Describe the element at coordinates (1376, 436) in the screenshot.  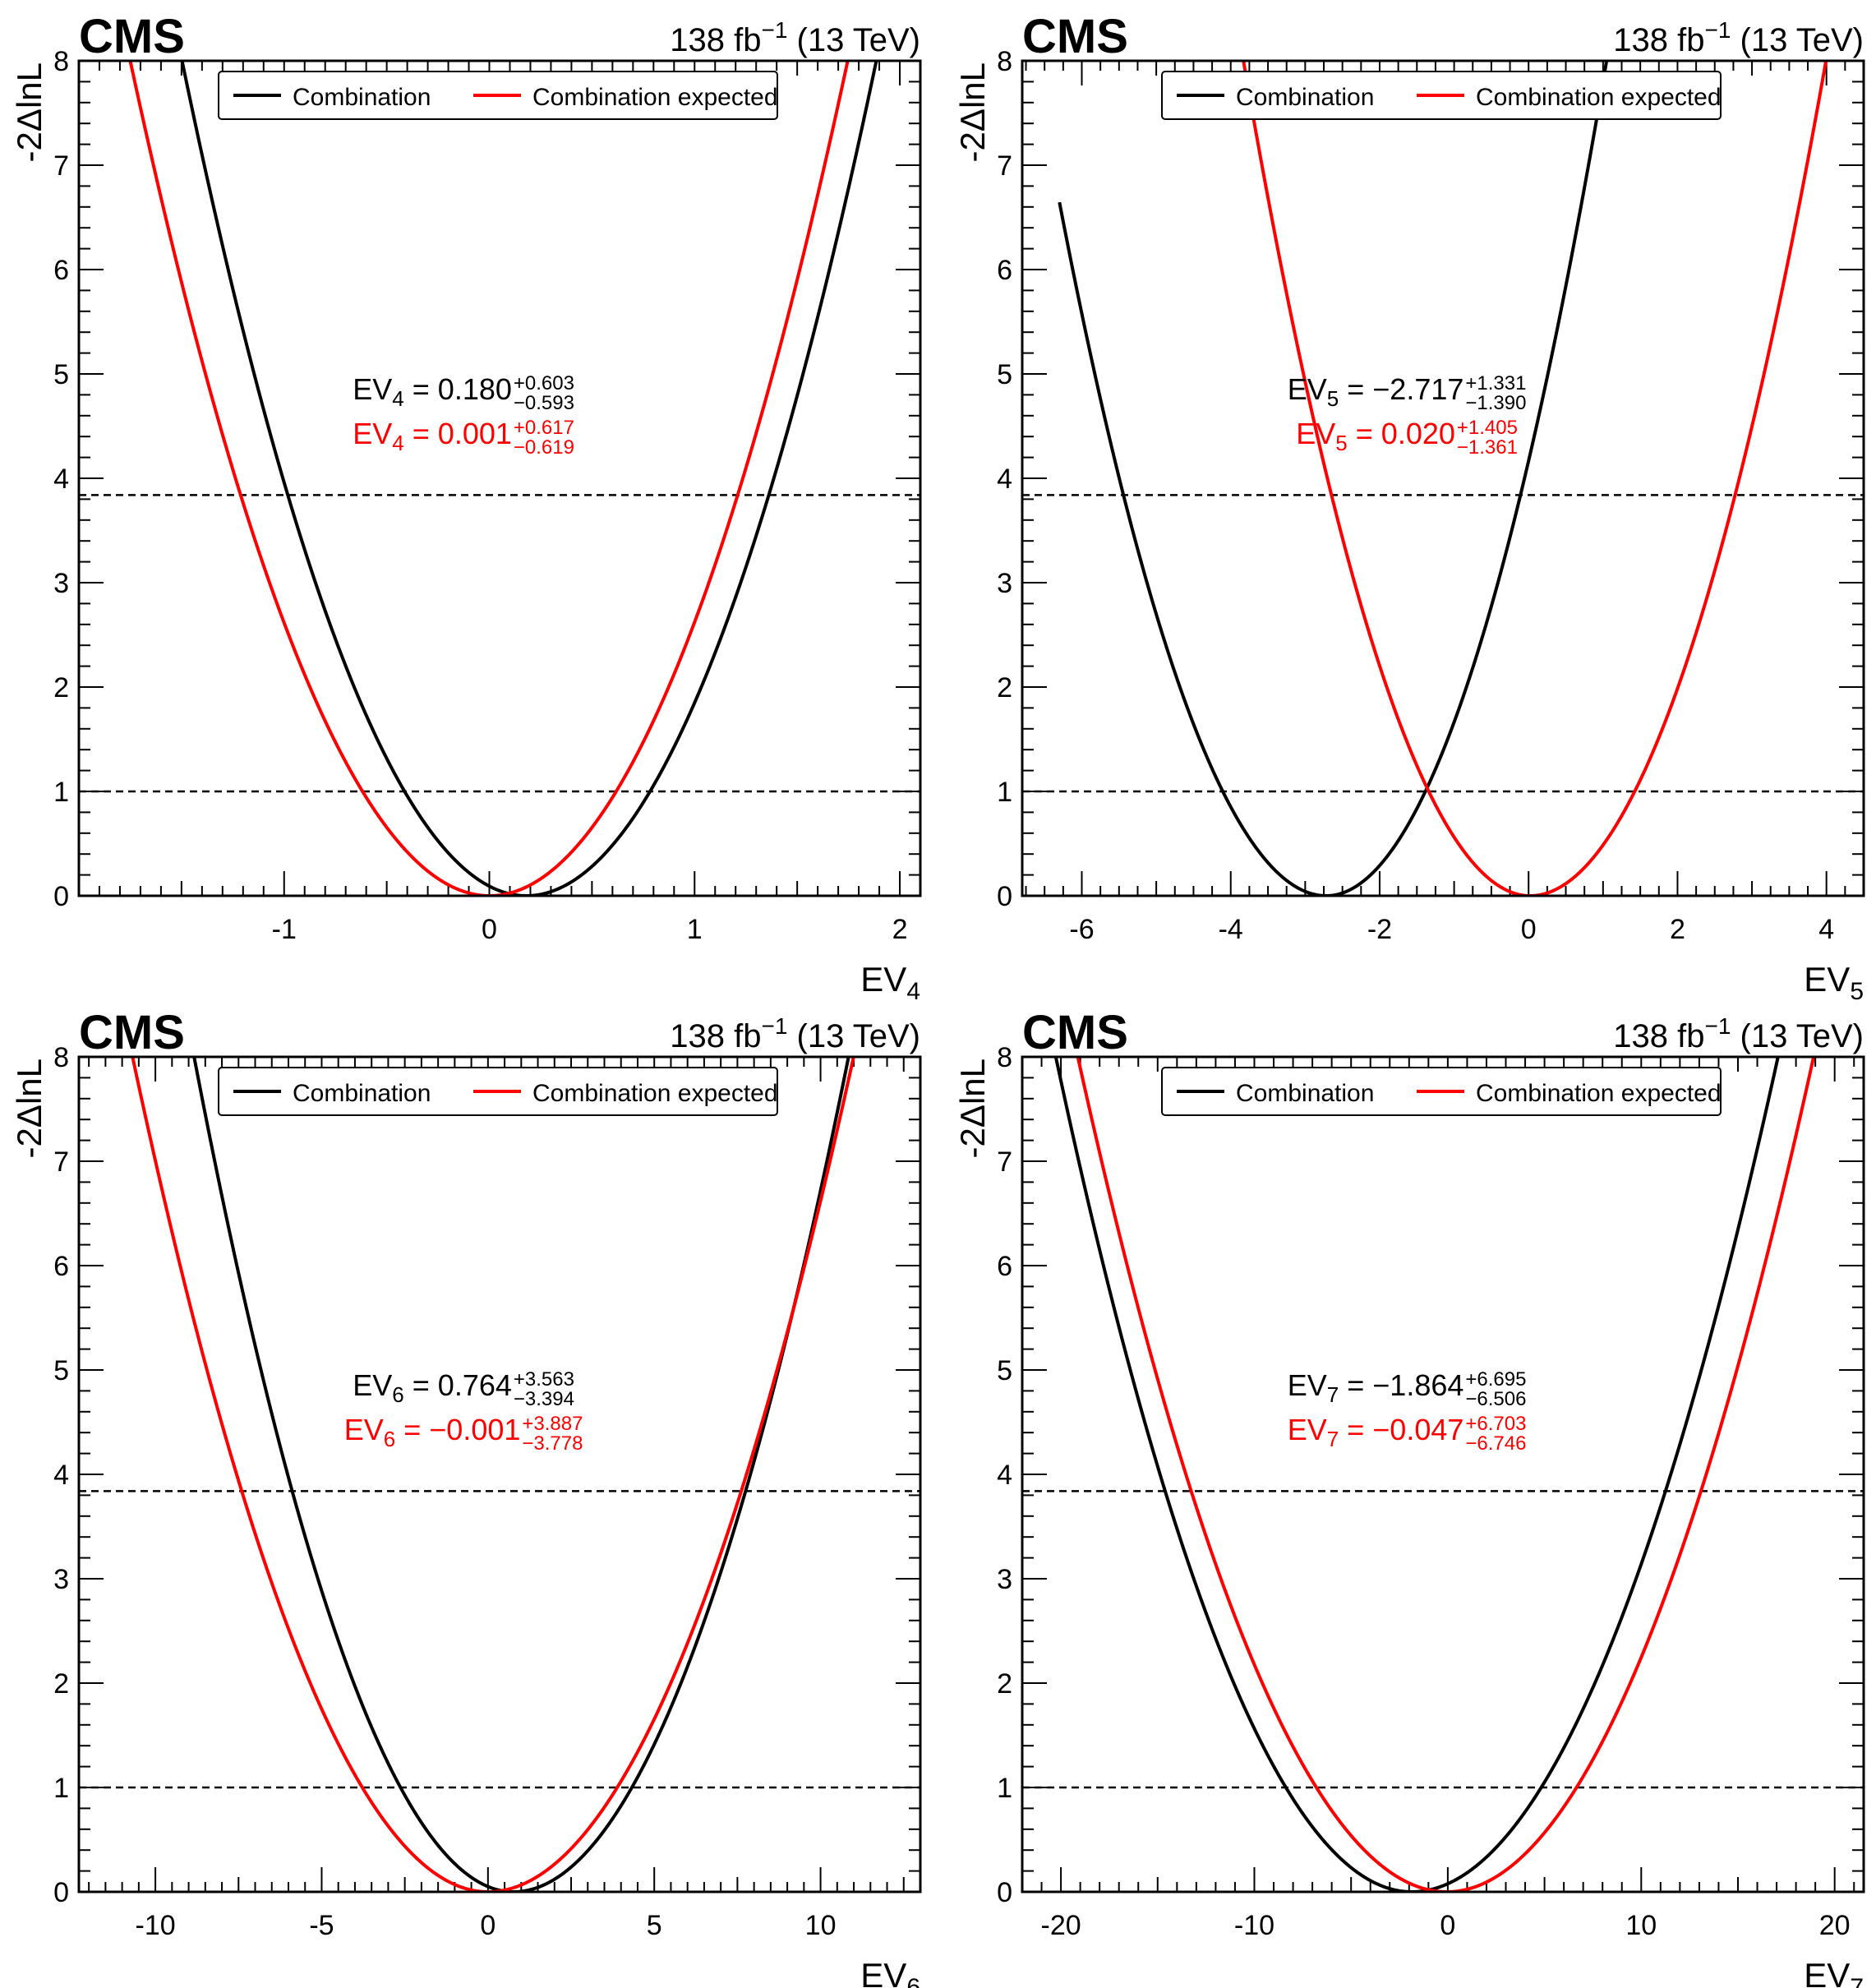
I see `svg-text: EV5 = 0.020` at that location.